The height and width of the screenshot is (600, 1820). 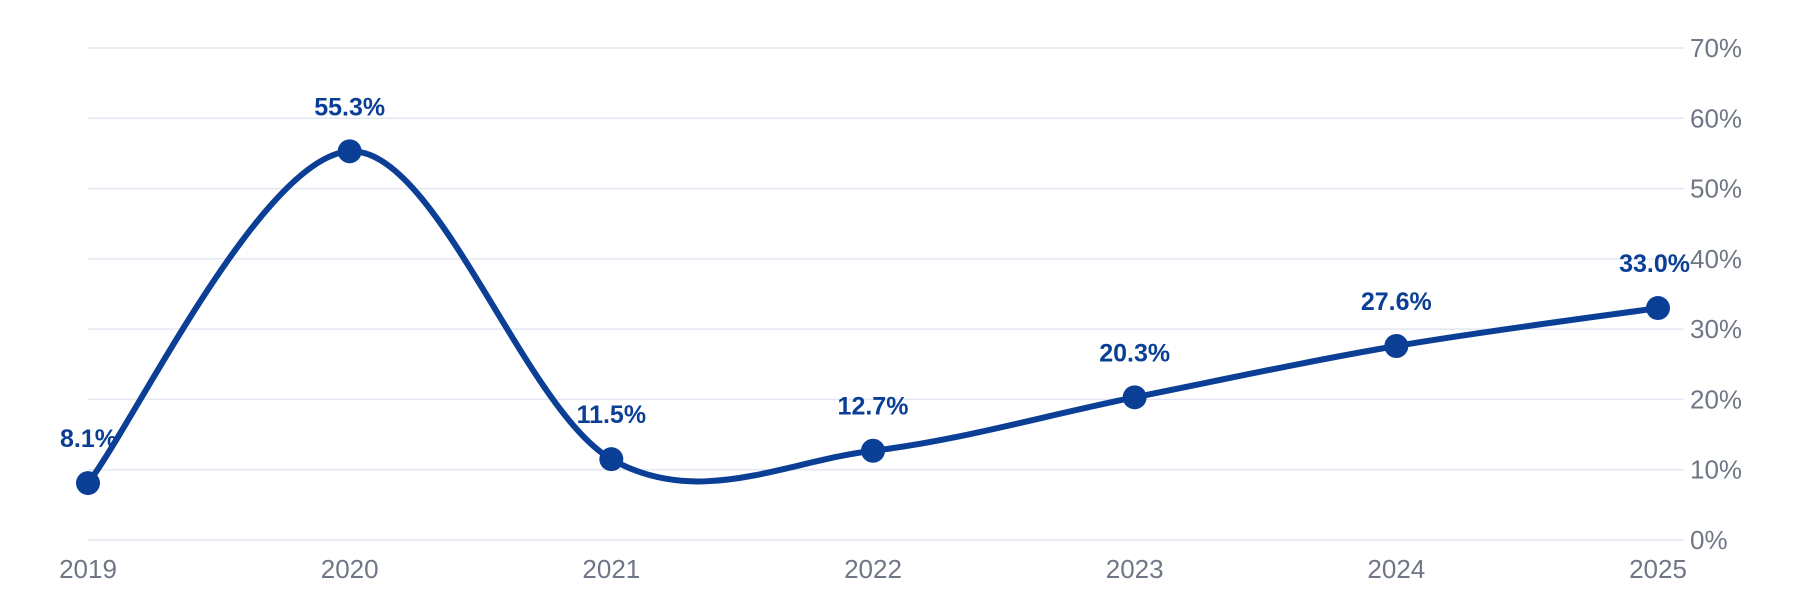 I want to click on data-label: 27.6%, so click(x=1396, y=302).